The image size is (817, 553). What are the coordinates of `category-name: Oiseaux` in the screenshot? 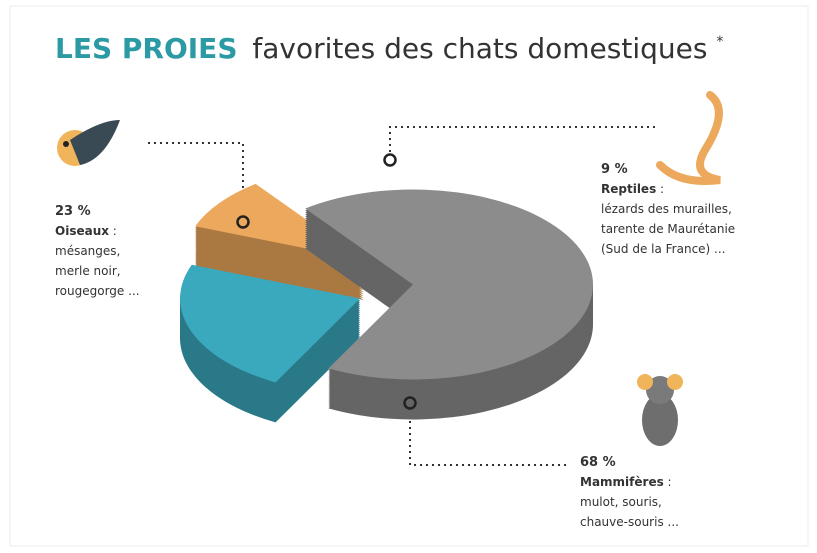 It's located at (82, 231).